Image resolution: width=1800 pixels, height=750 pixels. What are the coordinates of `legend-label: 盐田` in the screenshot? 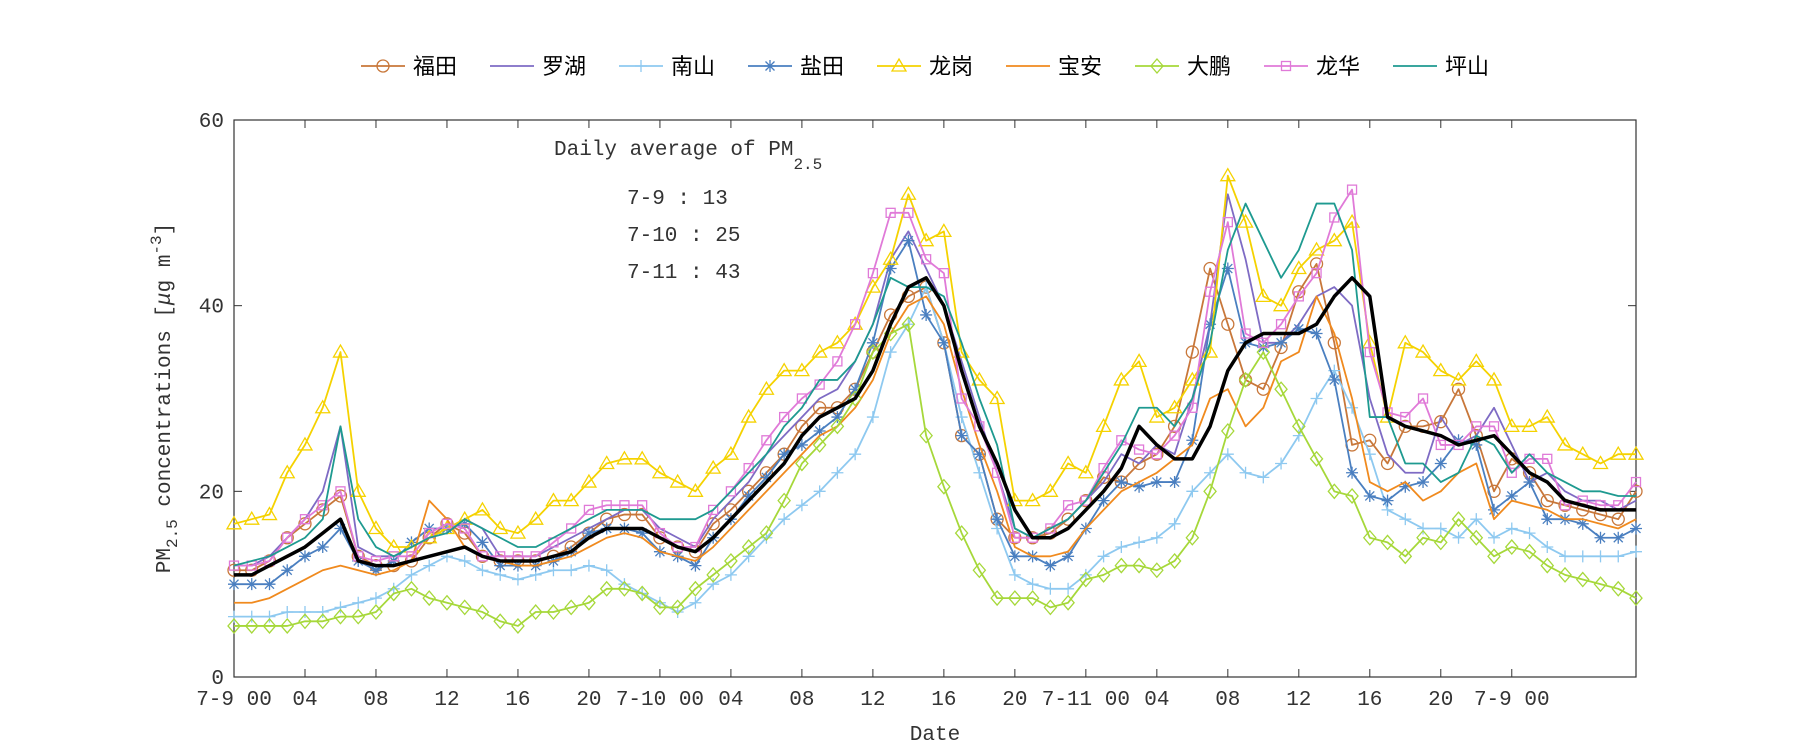 It's located at (822, 67).